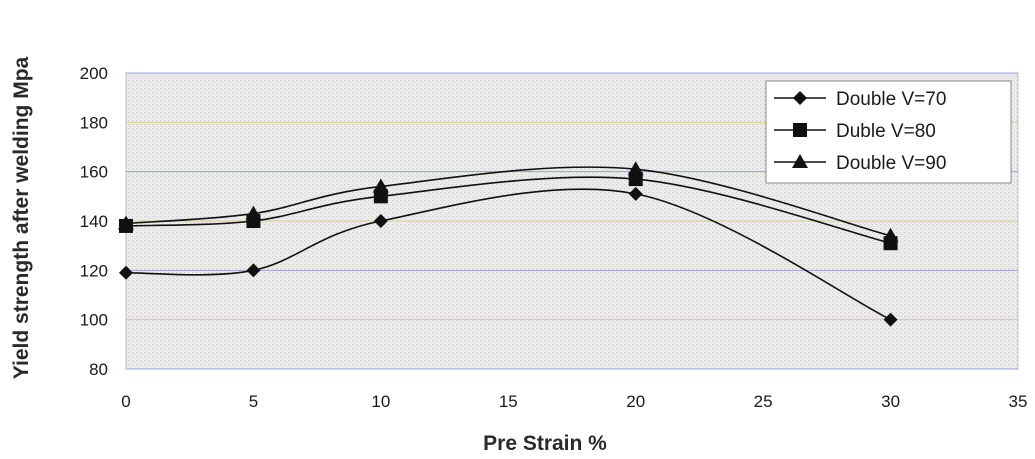 The height and width of the screenshot is (459, 1035). I want to click on legend: Double V=70 Duble V=80 Double V=90, so click(888, 132).